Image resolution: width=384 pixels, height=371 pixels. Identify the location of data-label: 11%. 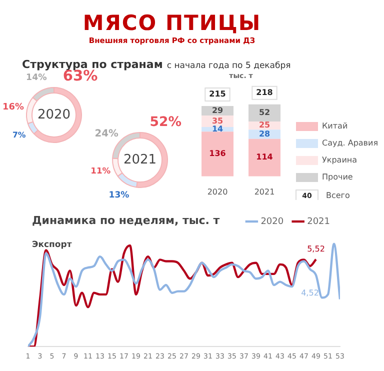
(101, 171).